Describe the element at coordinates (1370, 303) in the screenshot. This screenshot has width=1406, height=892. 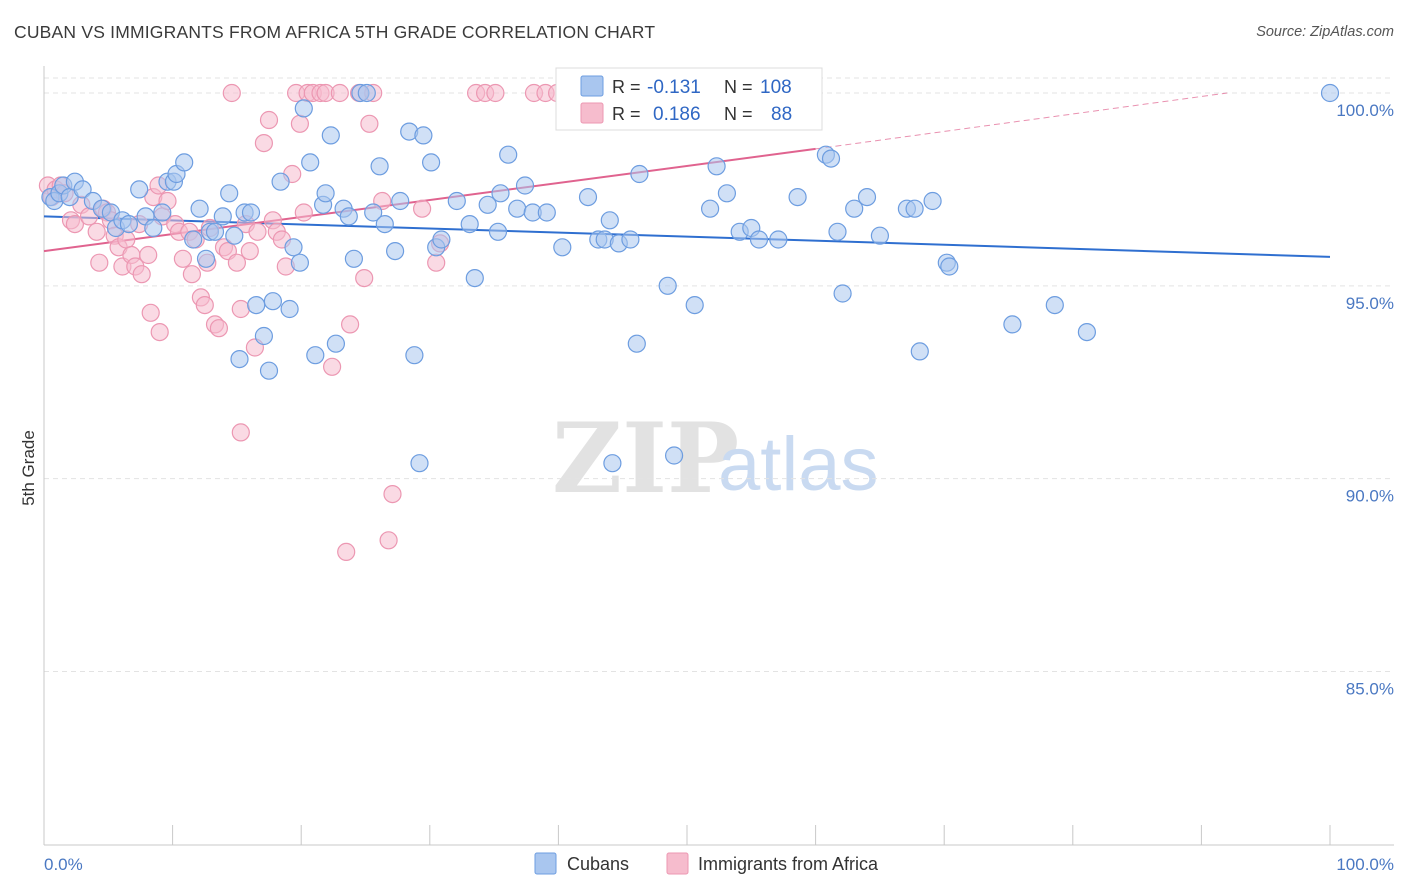
I see `y-tick-label: 95.0%` at that location.